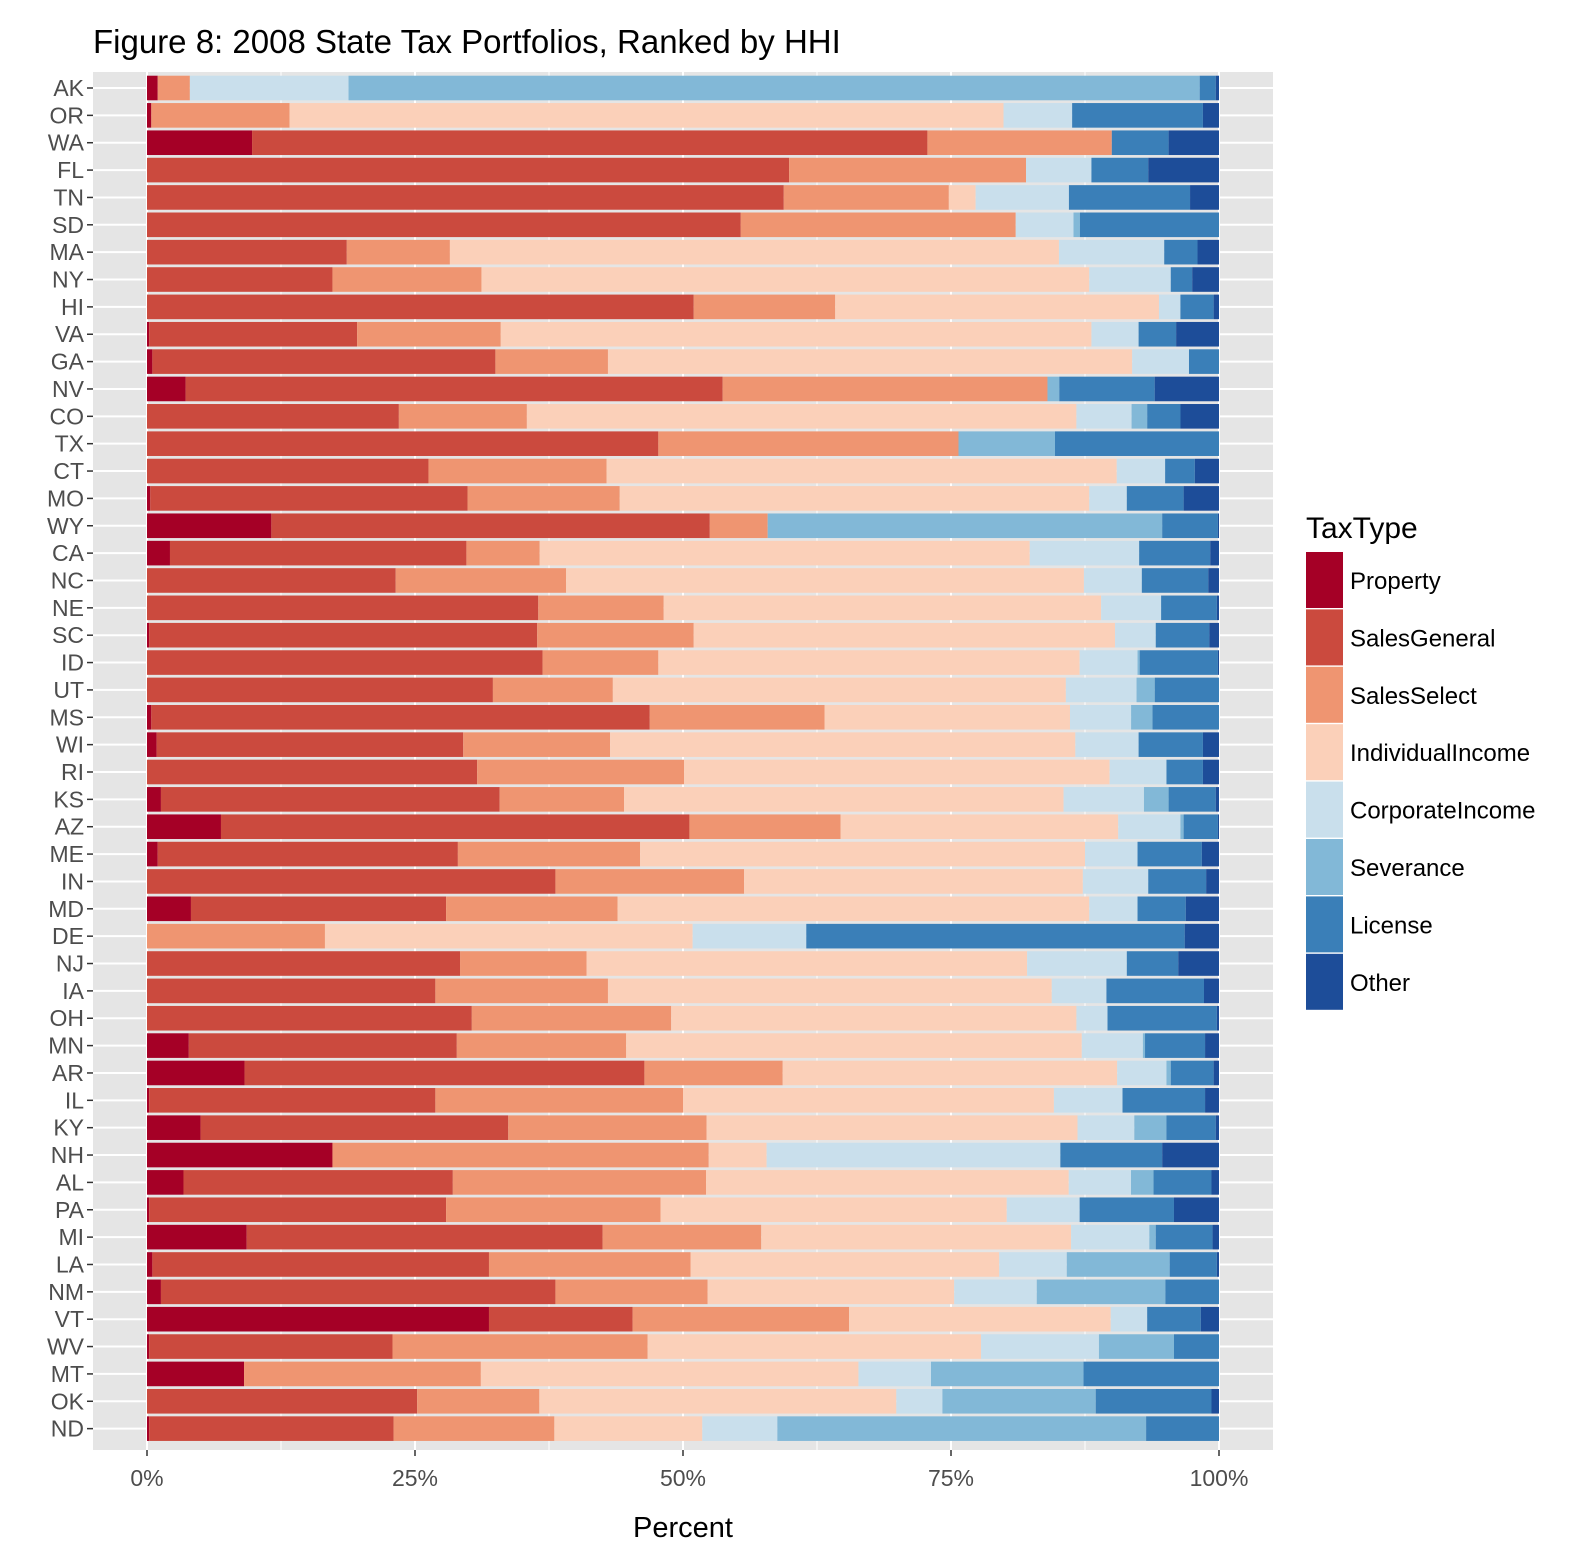  Describe the element at coordinates (1130, 279) in the screenshot. I see `bar-segment-ny-corporateincome` at that location.